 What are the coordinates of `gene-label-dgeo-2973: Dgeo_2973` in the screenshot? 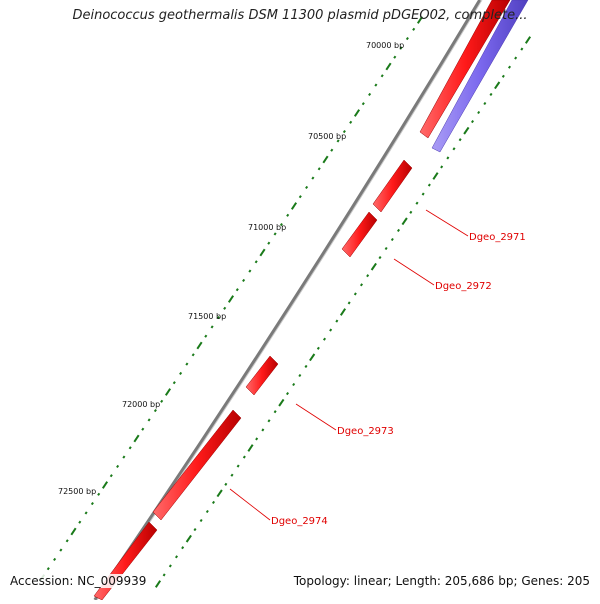 It's located at (365, 431).